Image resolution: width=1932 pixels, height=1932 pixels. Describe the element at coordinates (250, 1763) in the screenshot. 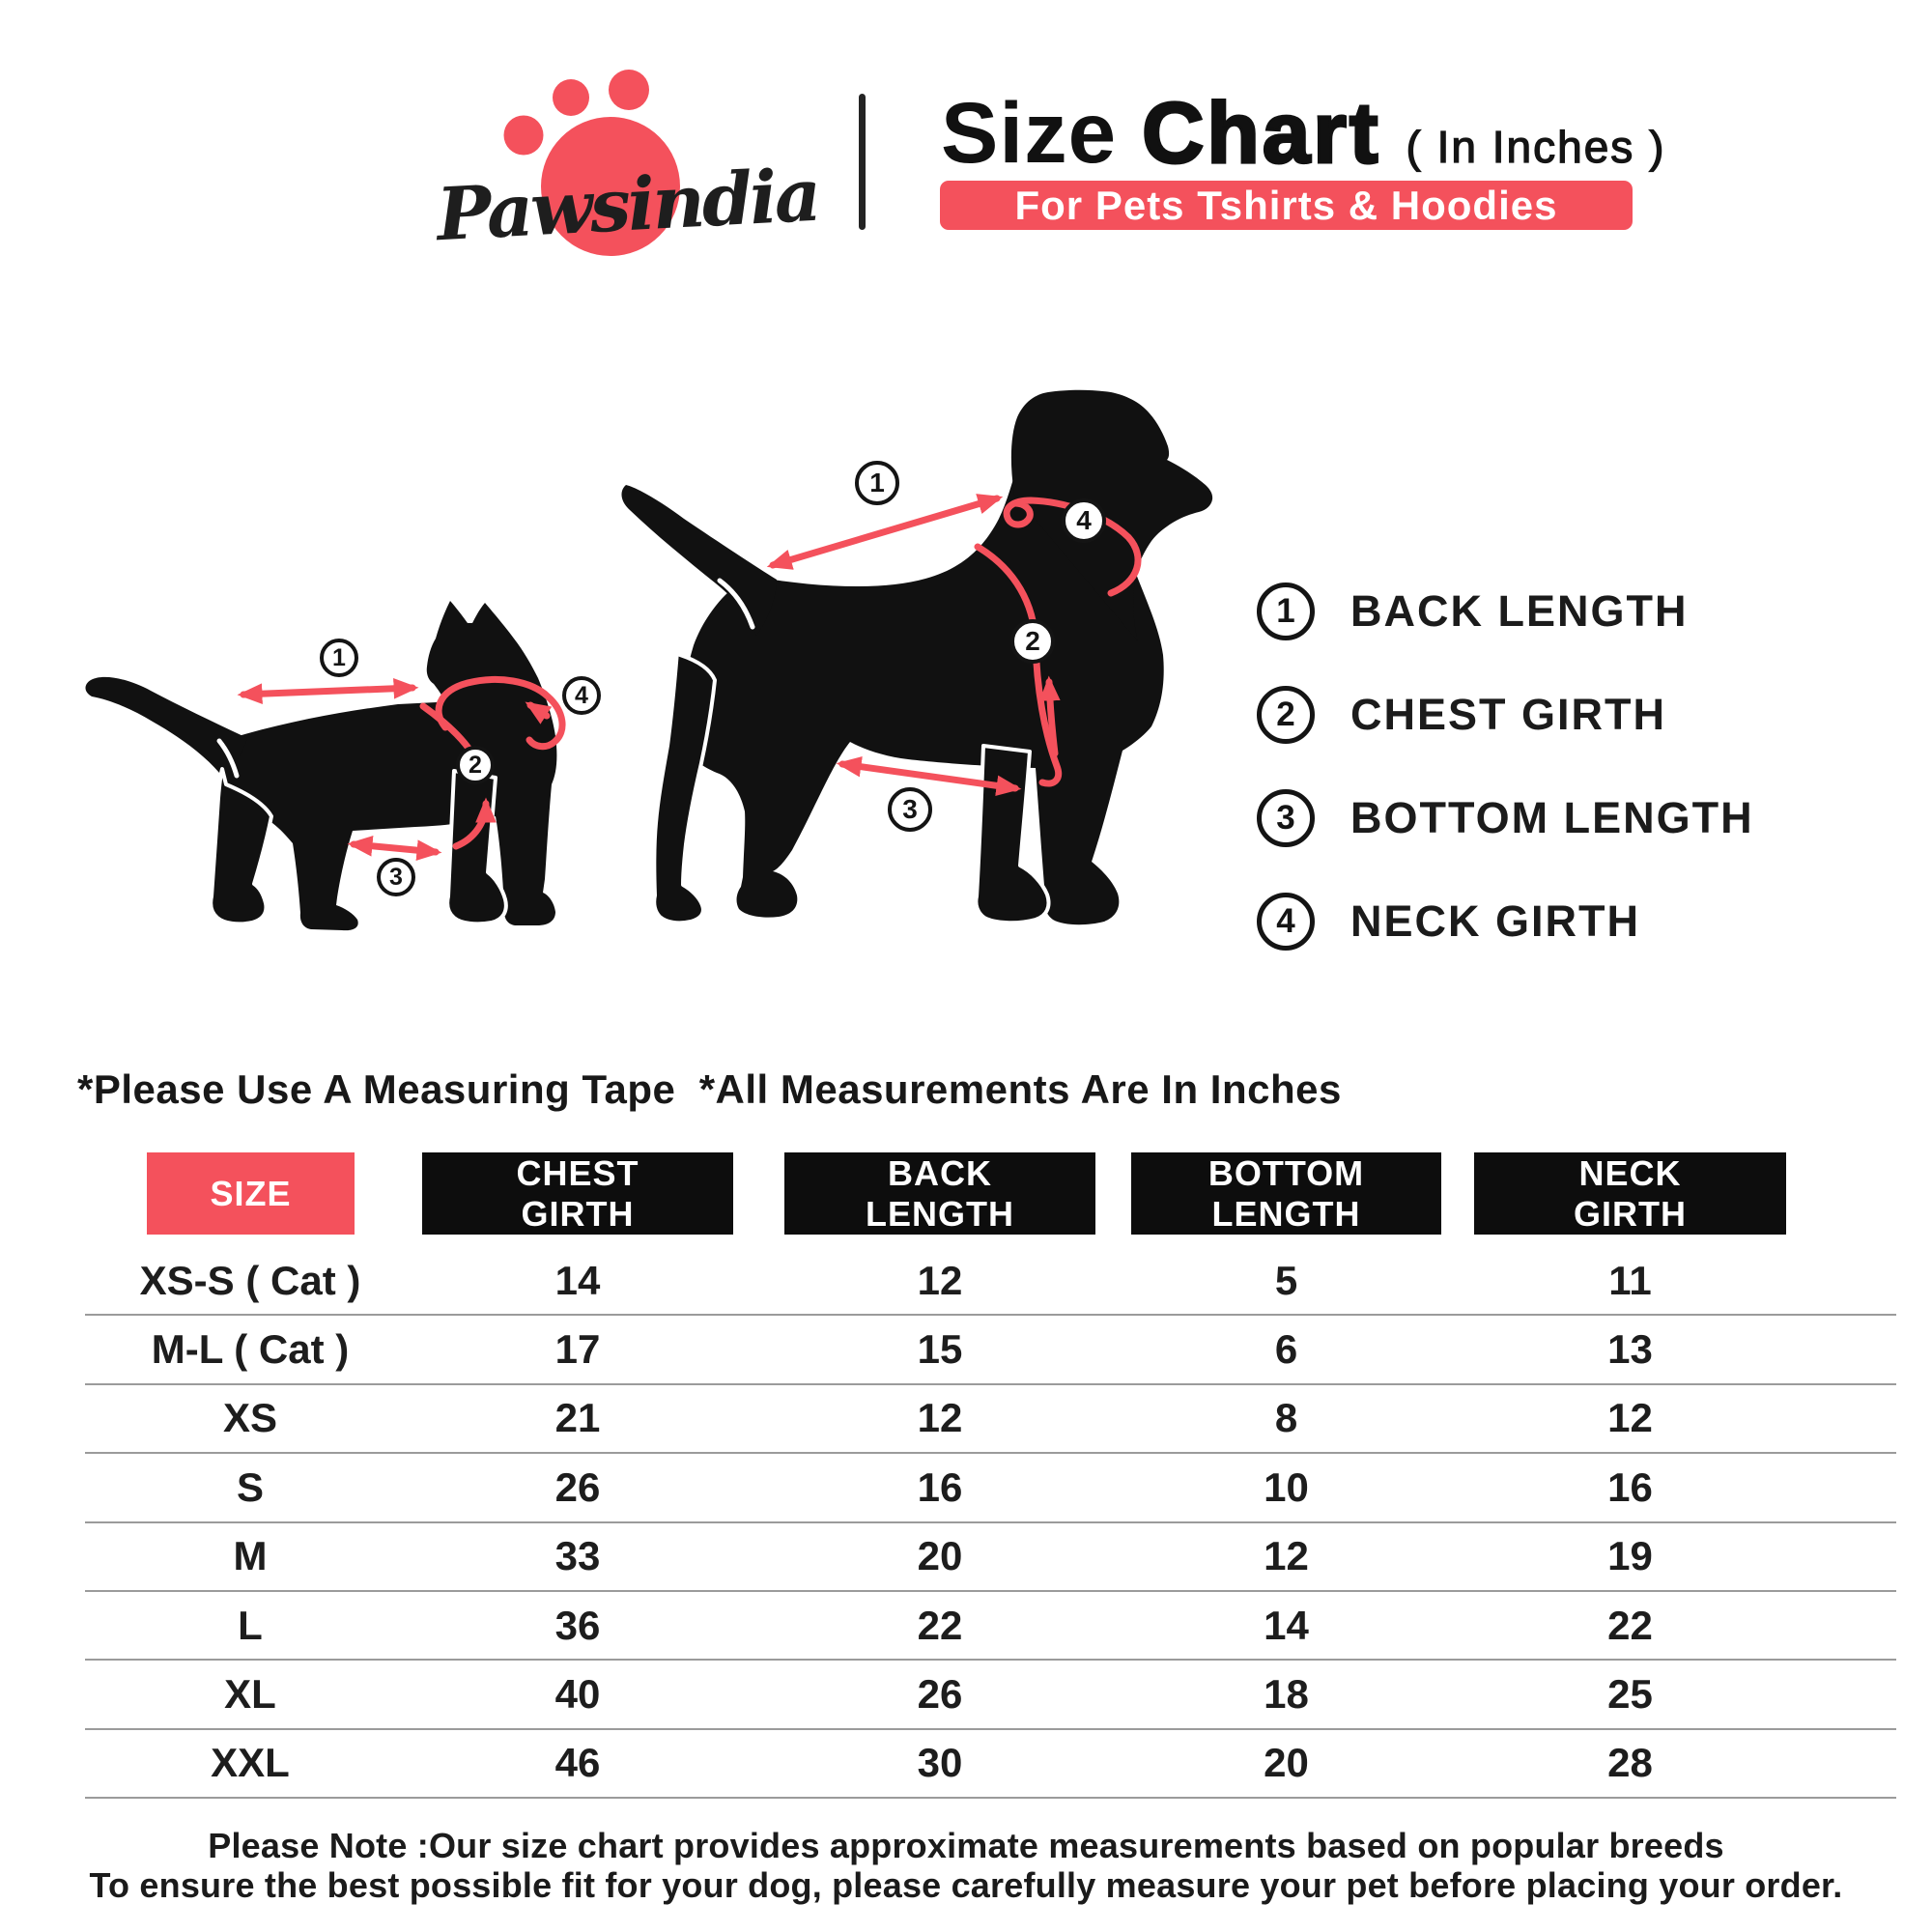

I see `cell-size: XXL` at that location.